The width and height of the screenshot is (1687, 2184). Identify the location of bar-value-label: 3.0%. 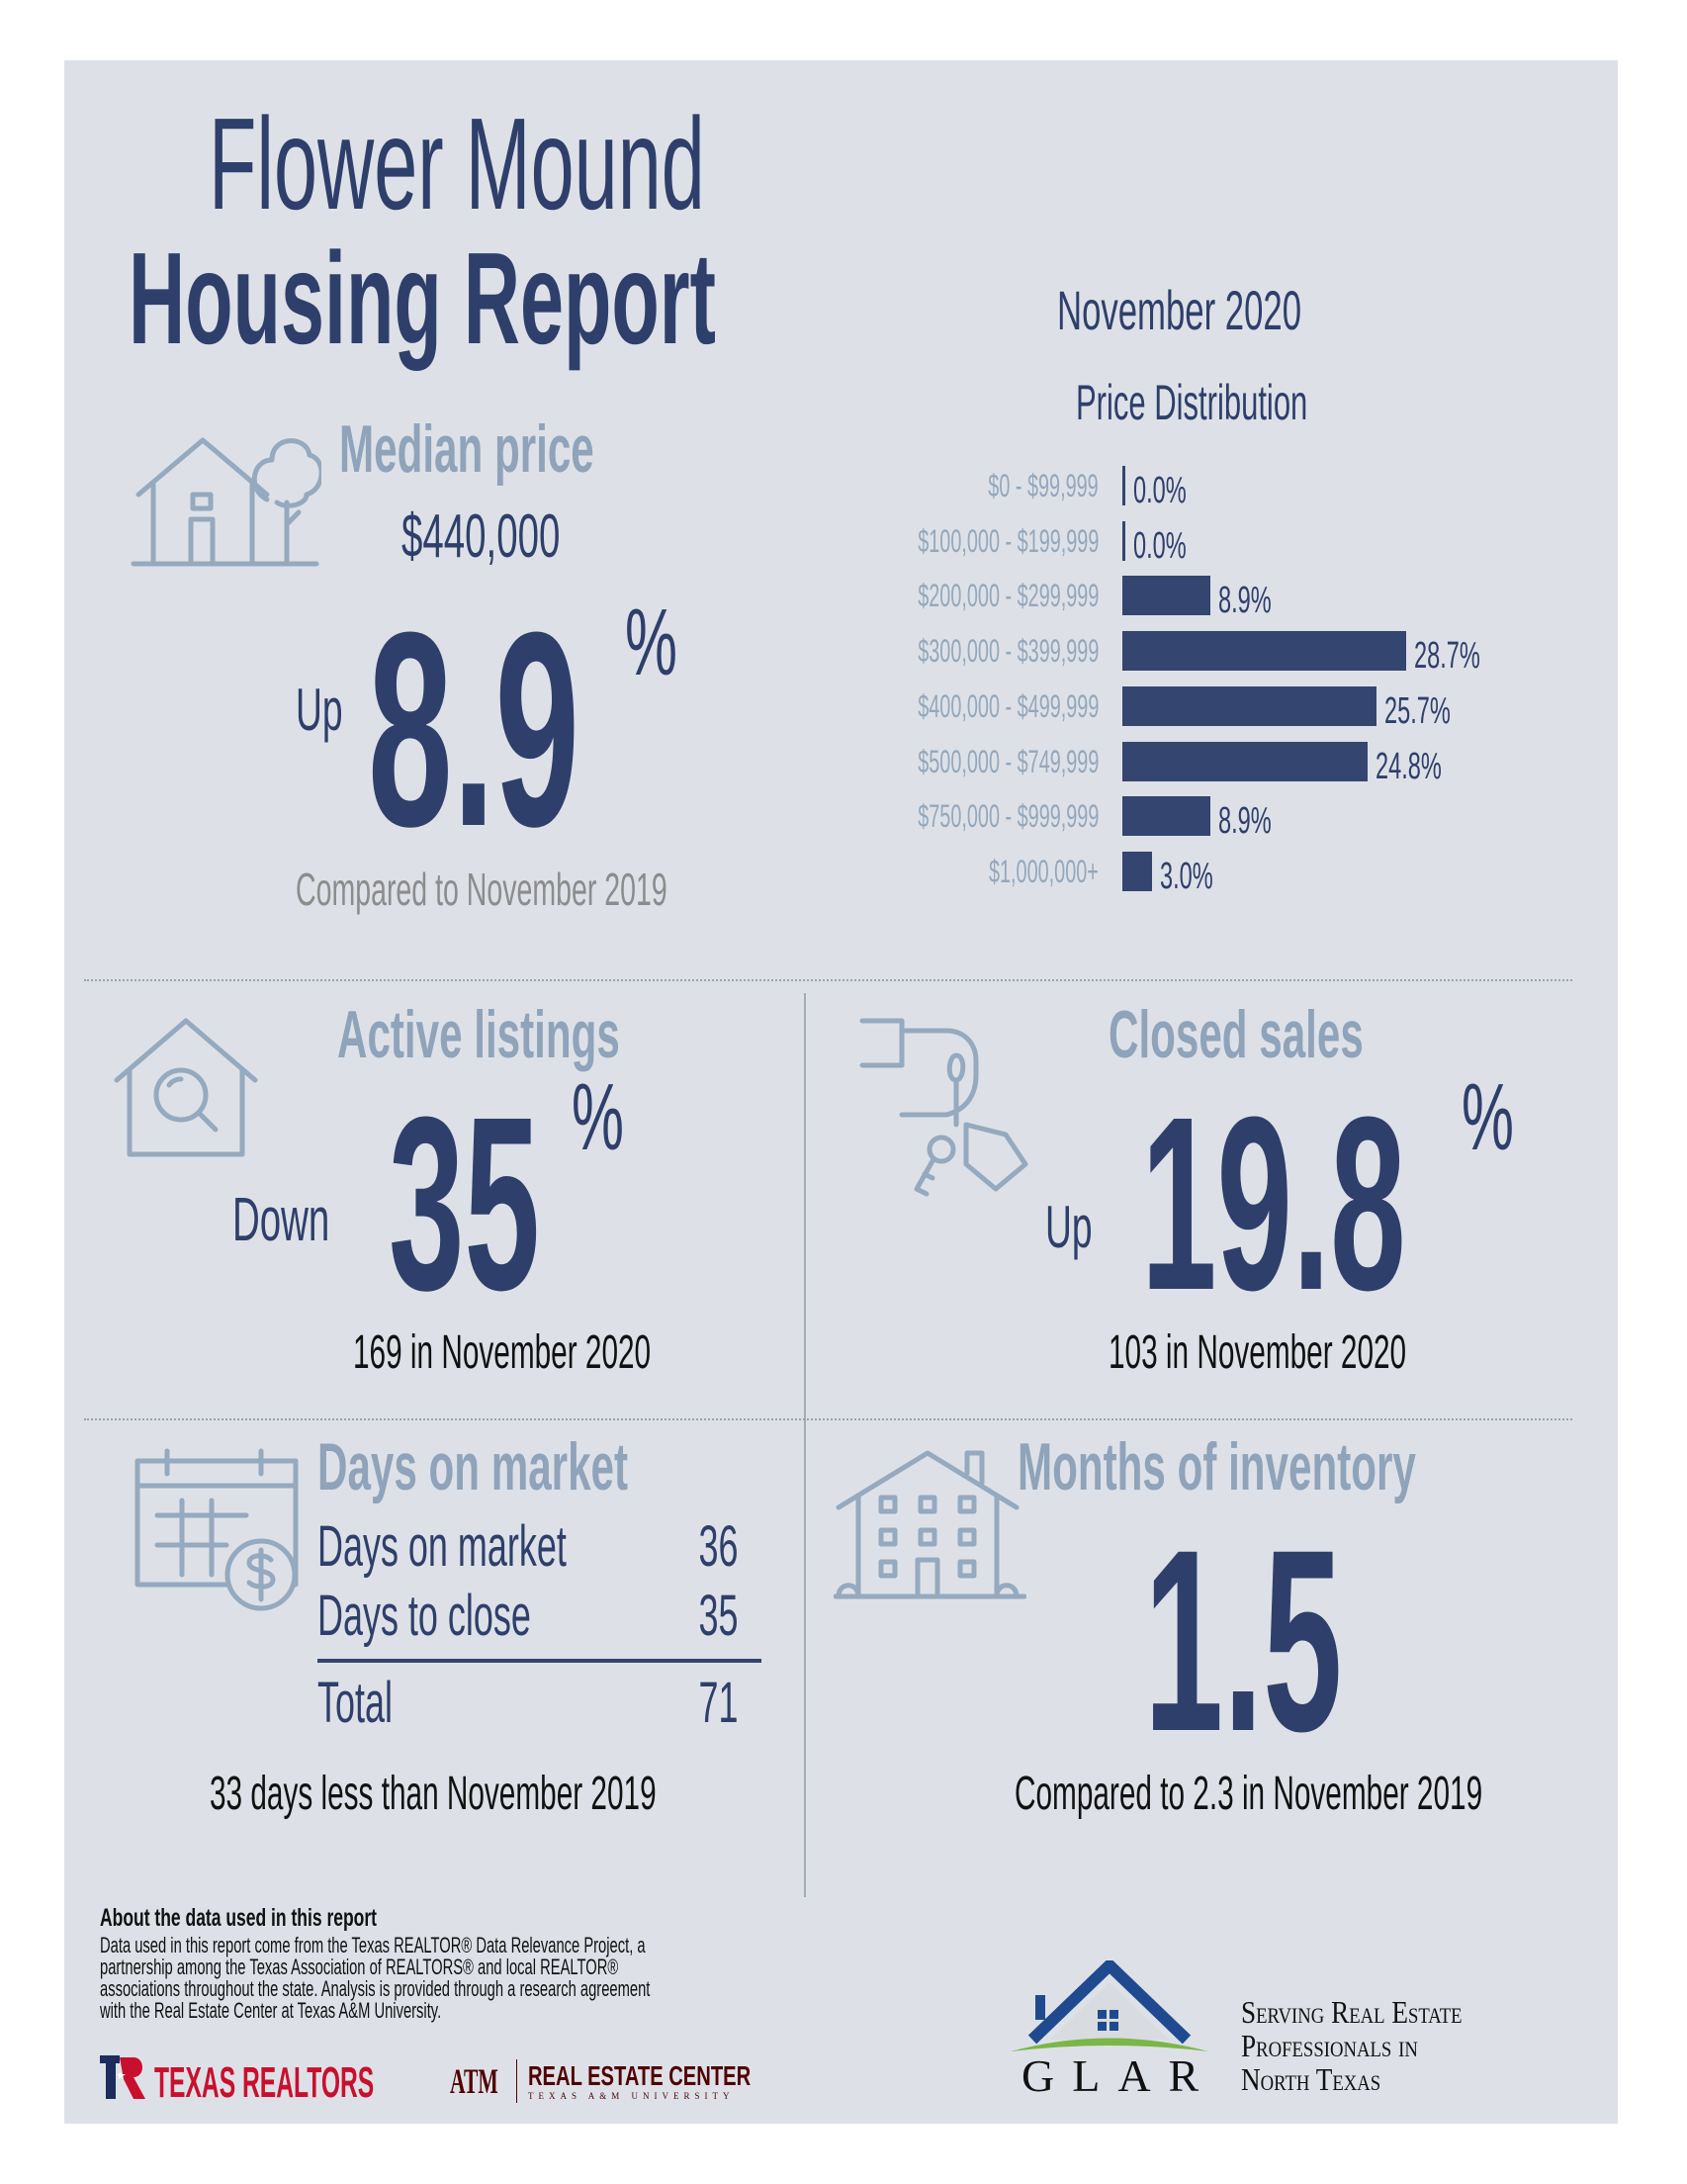
(1186, 876).